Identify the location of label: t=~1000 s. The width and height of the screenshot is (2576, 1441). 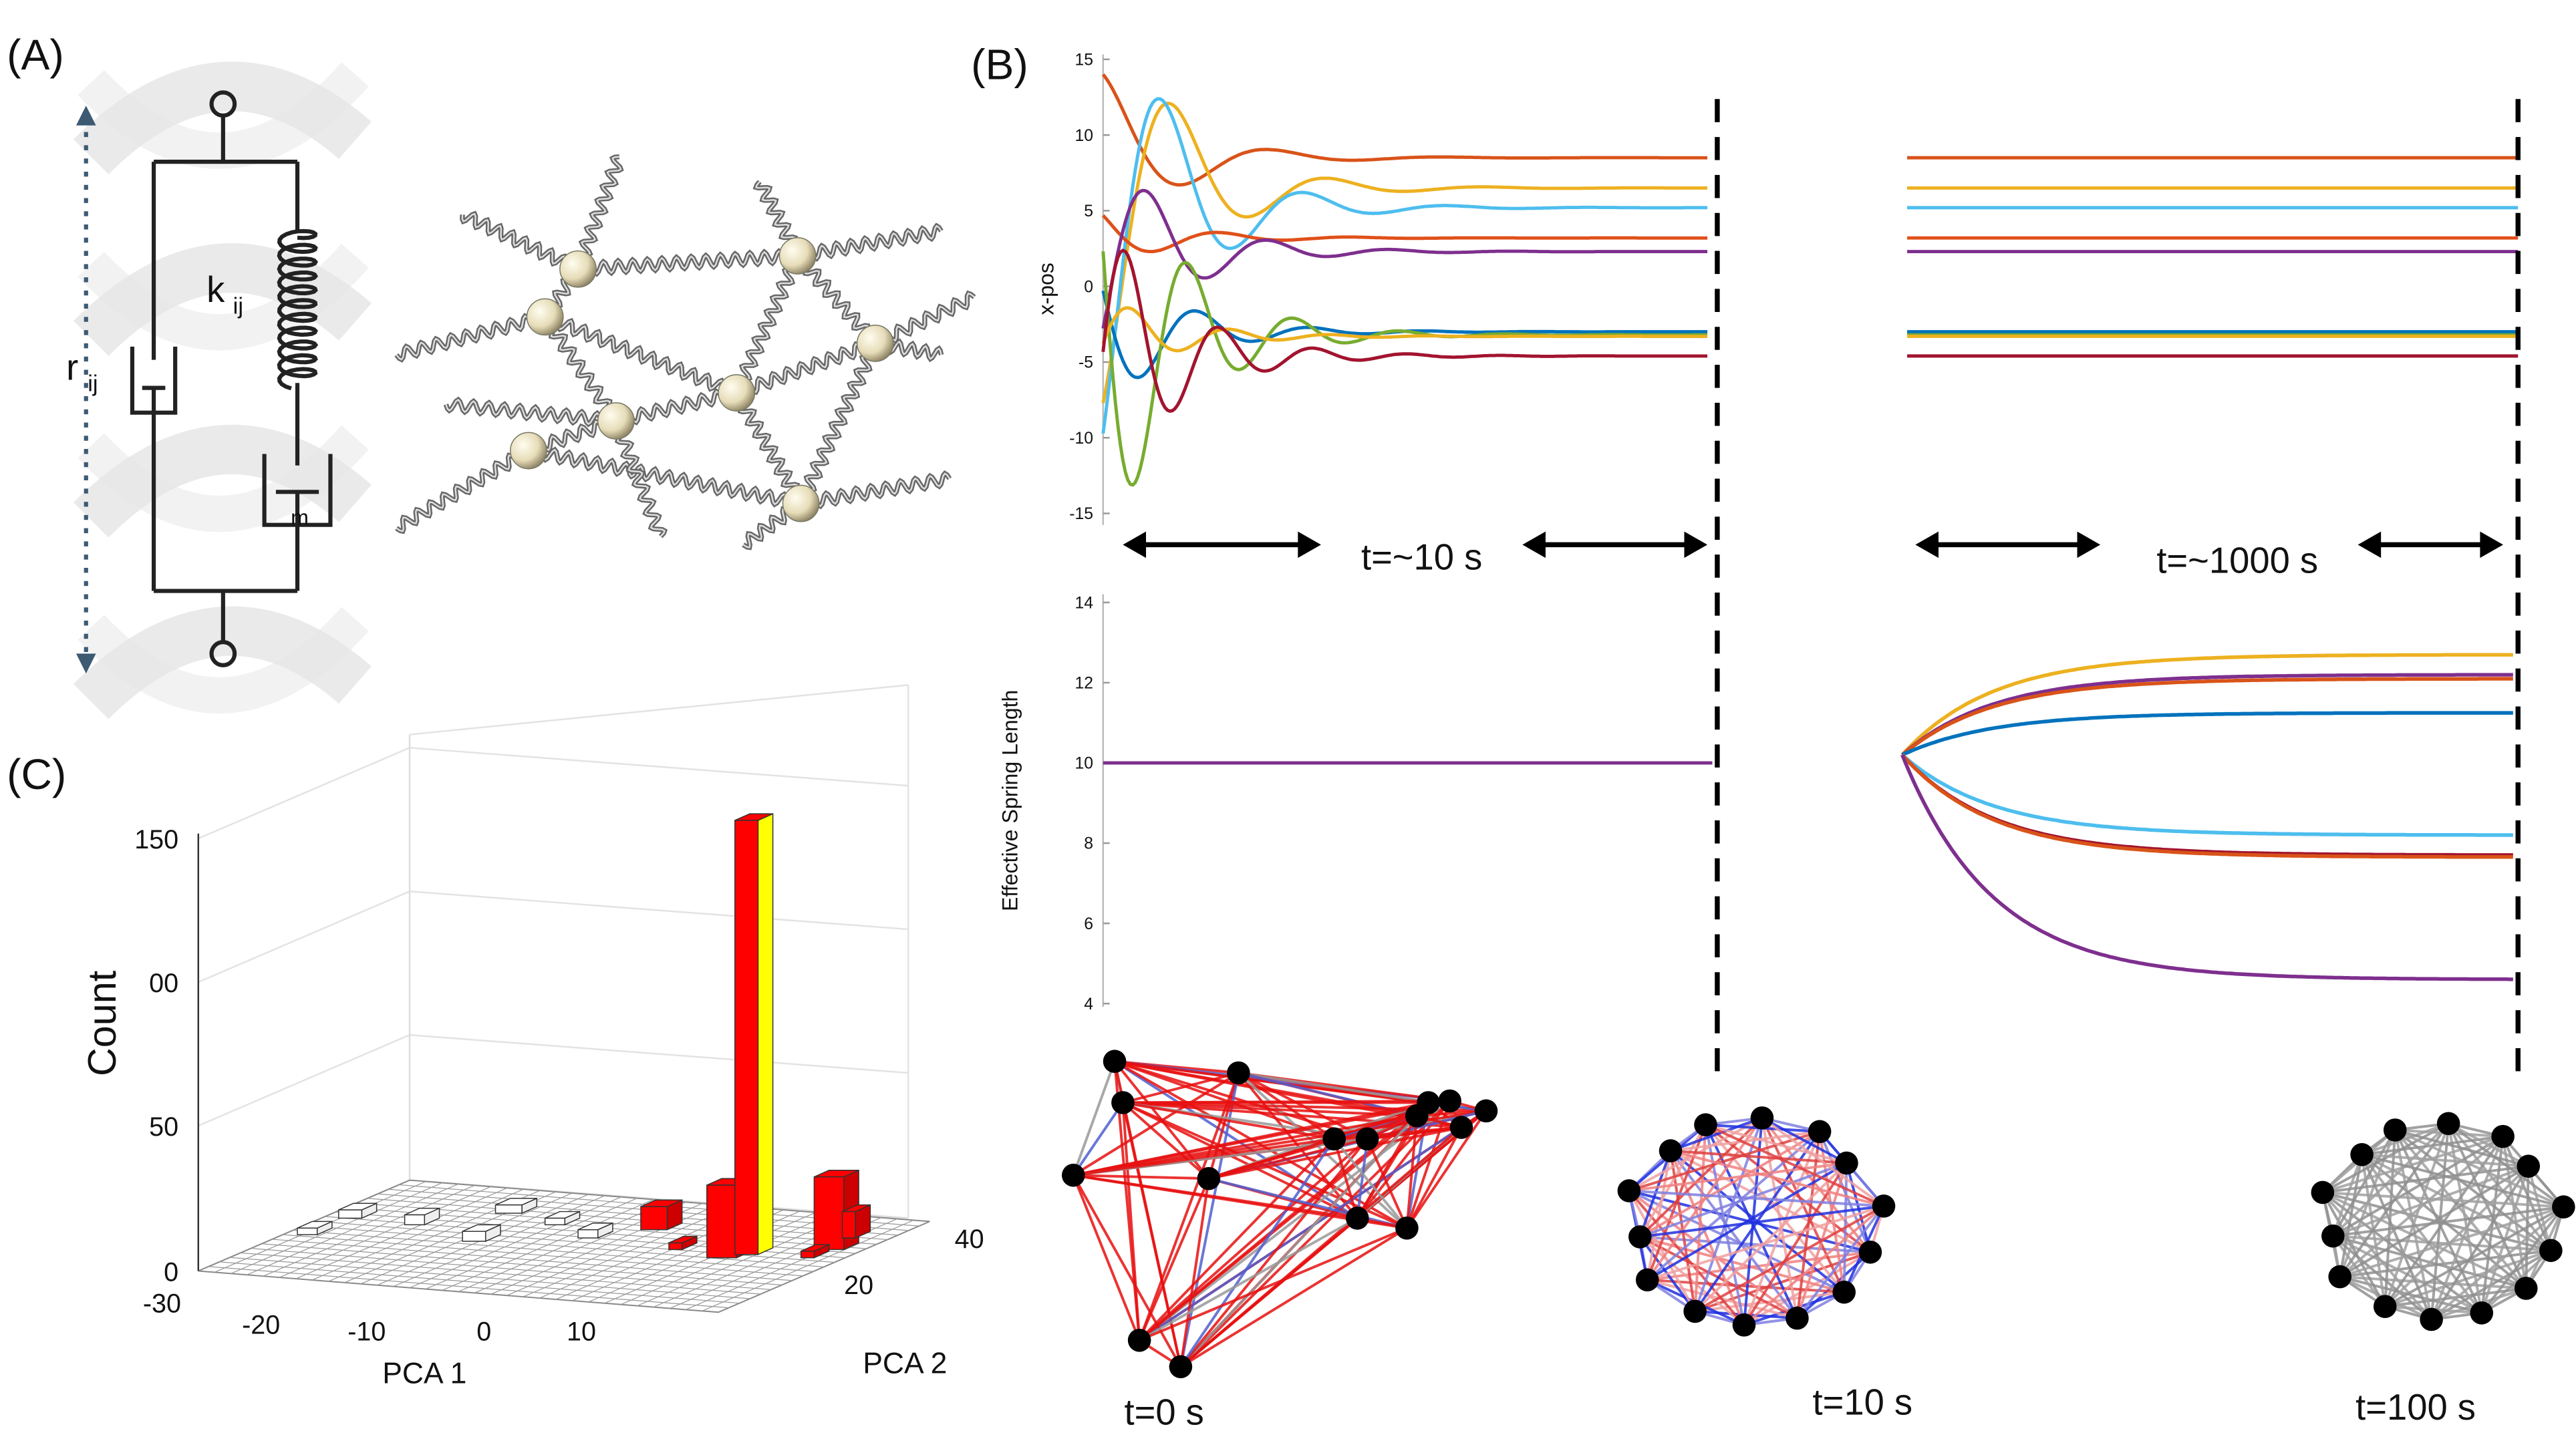
(2237, 560).